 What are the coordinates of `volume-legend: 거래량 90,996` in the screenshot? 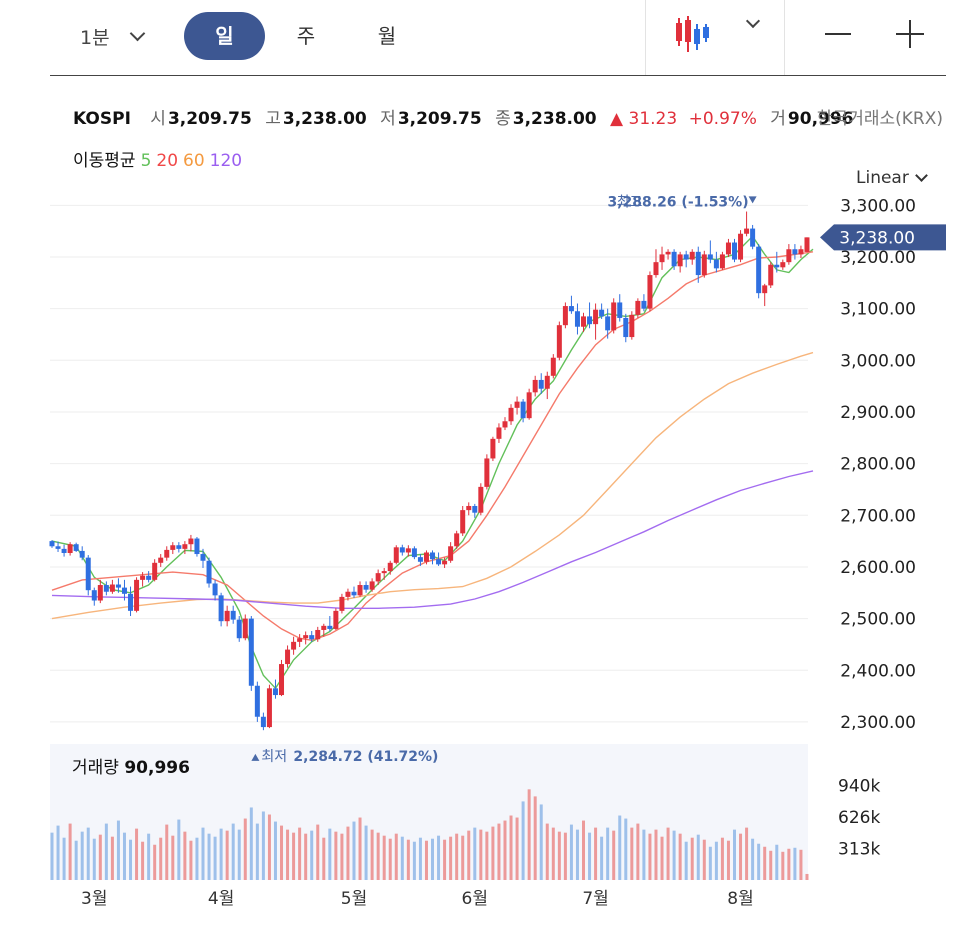 It's located at (131, 765).